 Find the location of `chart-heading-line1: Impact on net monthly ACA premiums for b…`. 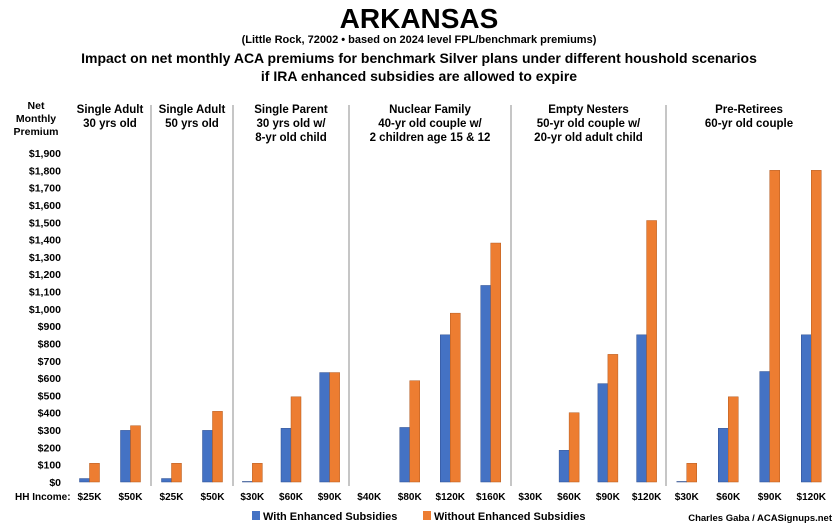

chart-heading-line1: Impact on net monthly ACA premiums for b… is located at coordinates (419, 58).